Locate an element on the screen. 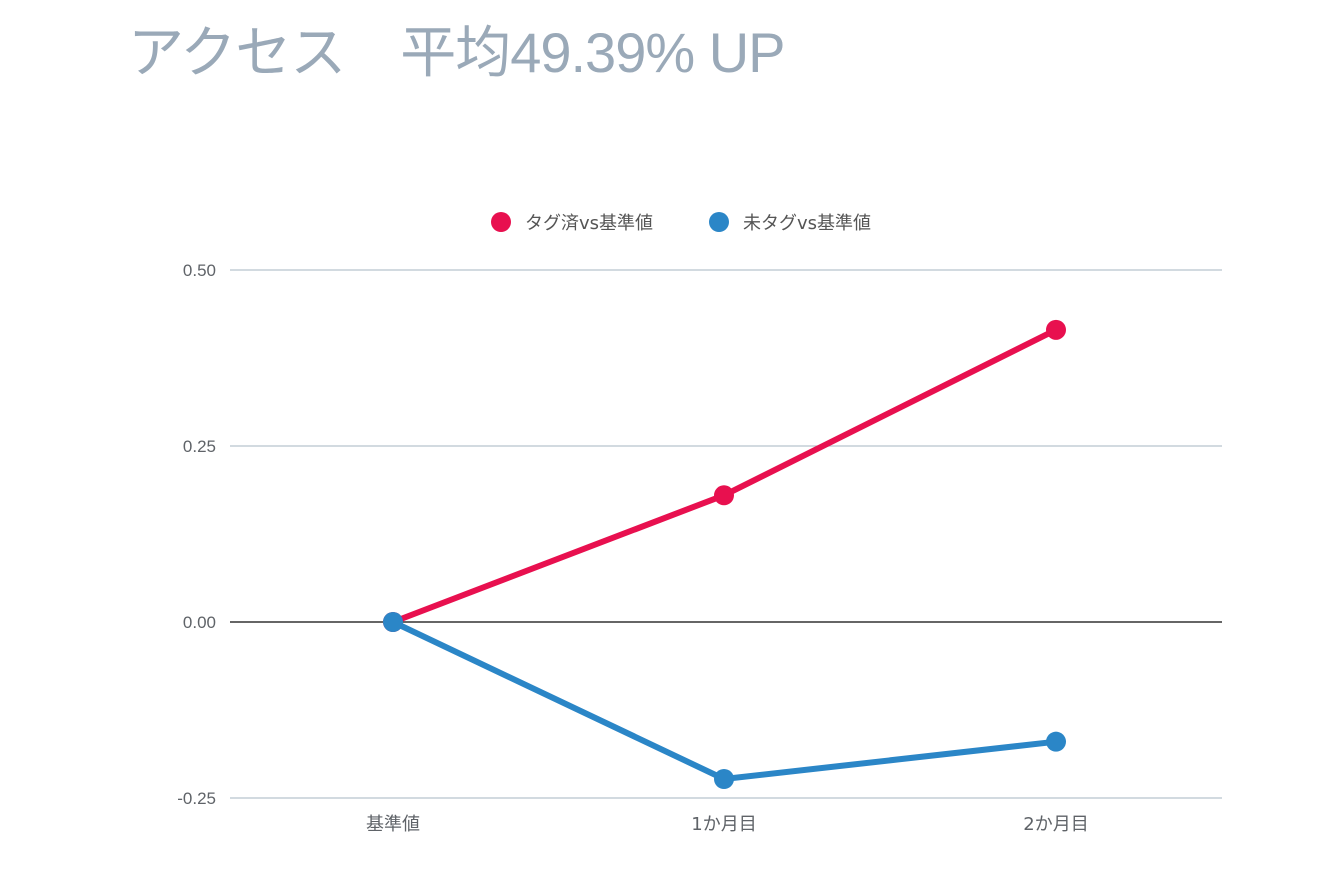  x-tick-label: 基準値 is located at coordinates (393, 824).